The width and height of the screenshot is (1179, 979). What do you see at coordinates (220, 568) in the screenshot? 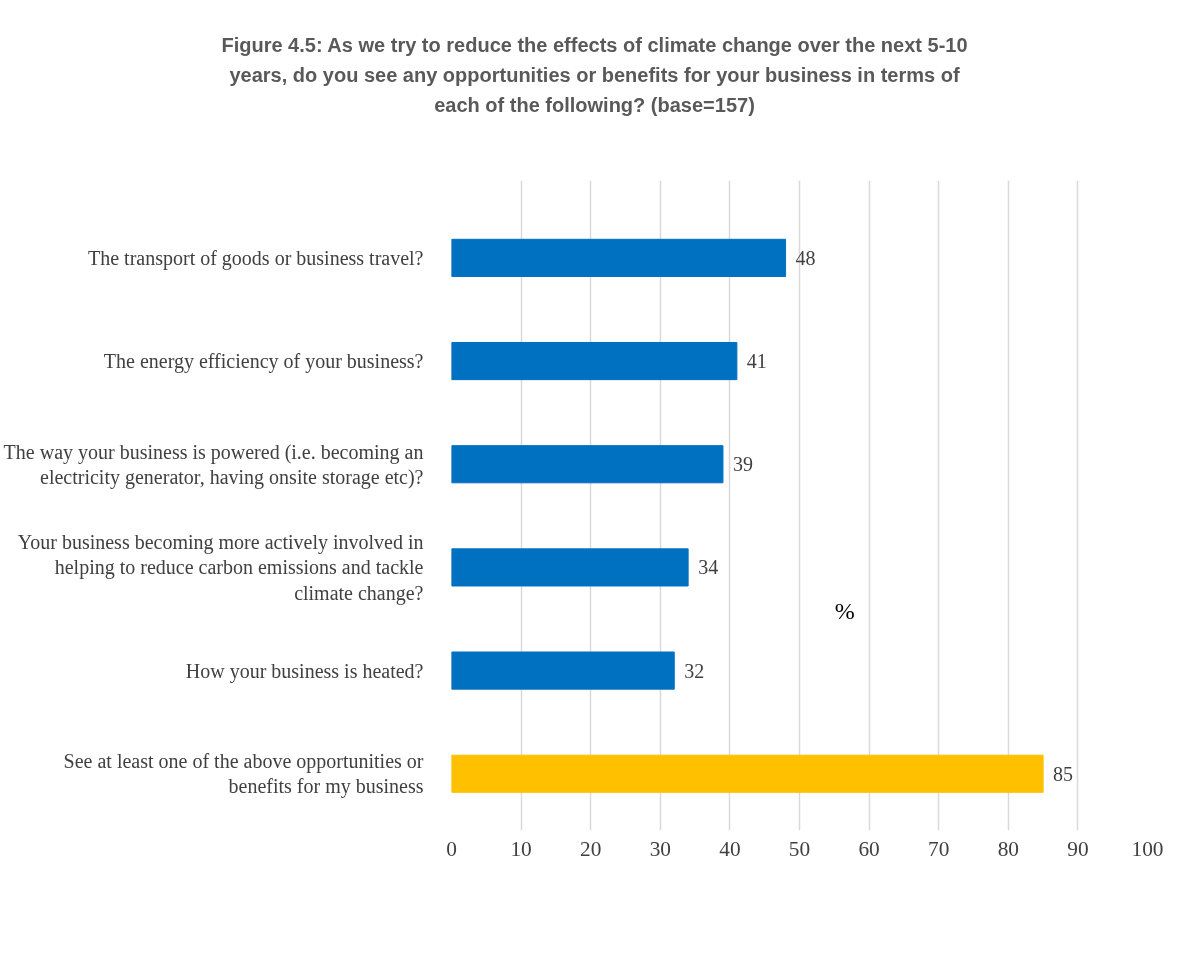
I see `y-tick-label: Your business becoming more actively involved in helping to reduce carbon emissions and tackle climate change?` at bounding box center [220, 568].